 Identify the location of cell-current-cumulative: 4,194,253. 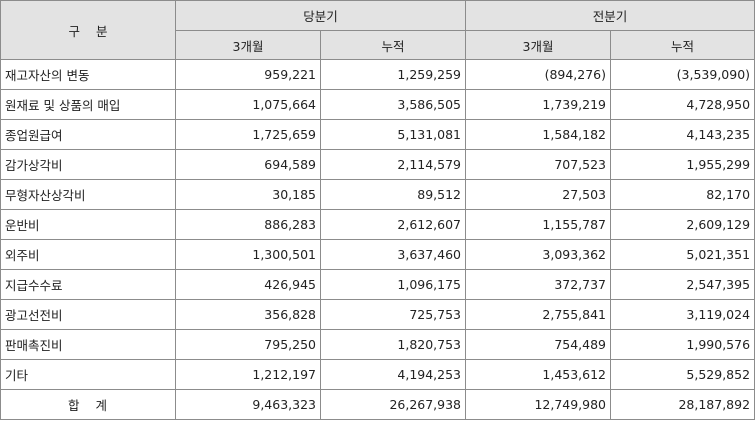
(393, 374).